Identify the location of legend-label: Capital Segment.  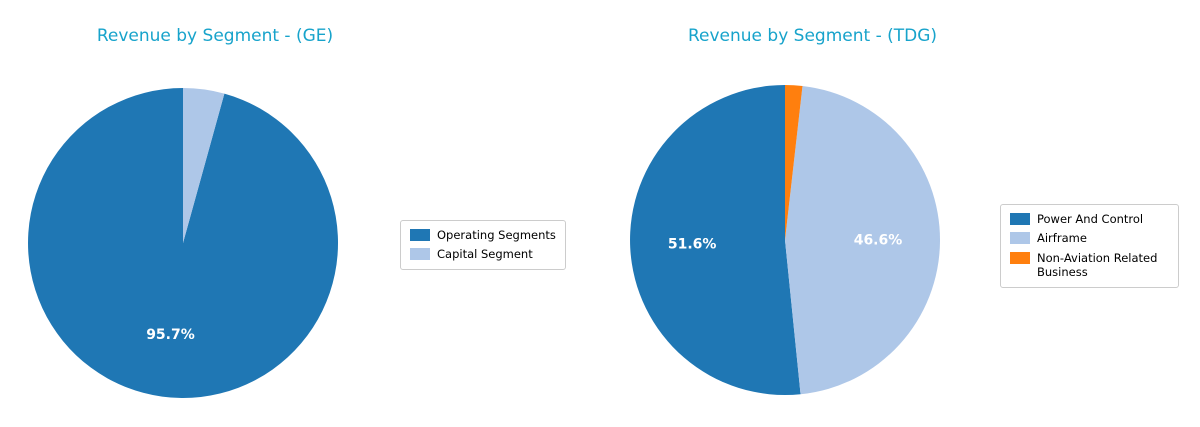
(485, 254).